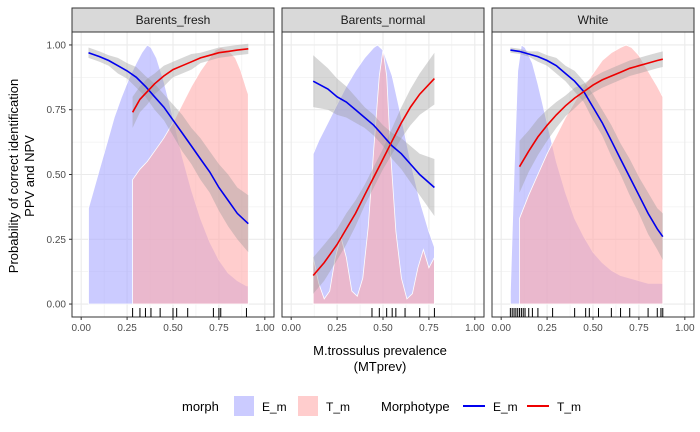  I want to click on strip-white, so click(593, 20).